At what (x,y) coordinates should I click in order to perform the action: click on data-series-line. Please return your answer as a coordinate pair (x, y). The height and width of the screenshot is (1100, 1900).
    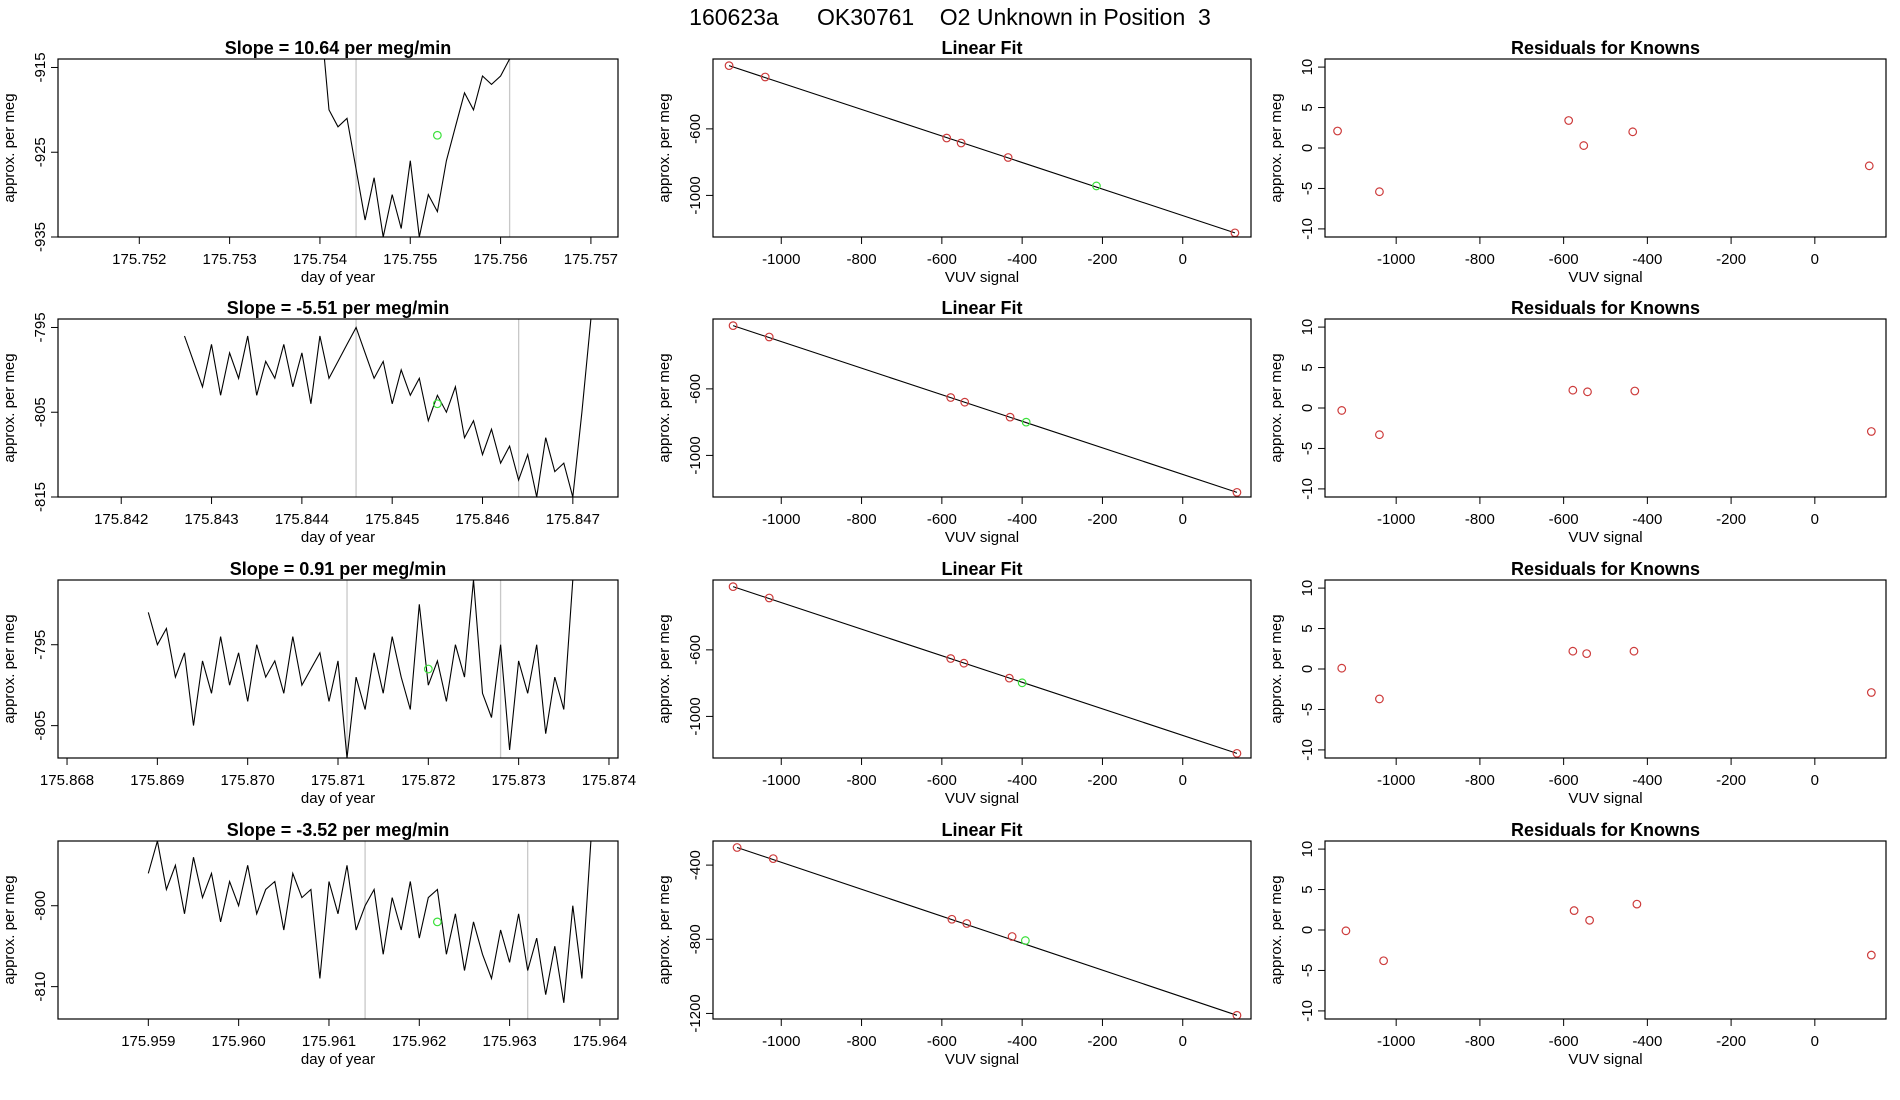
    Looking at the image, I should click on (417, 148).